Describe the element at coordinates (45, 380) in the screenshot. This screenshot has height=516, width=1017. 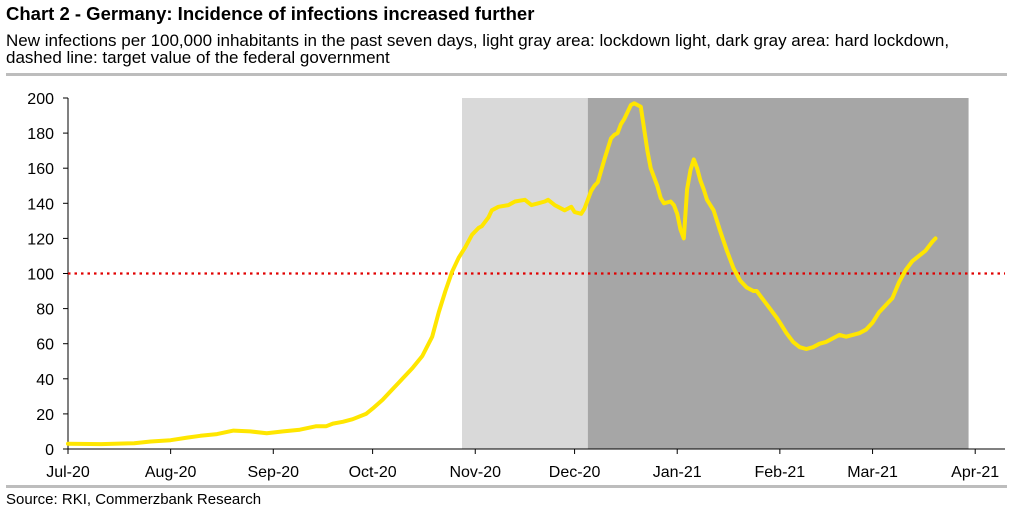
I see `y-tick-label: 40` at that location.